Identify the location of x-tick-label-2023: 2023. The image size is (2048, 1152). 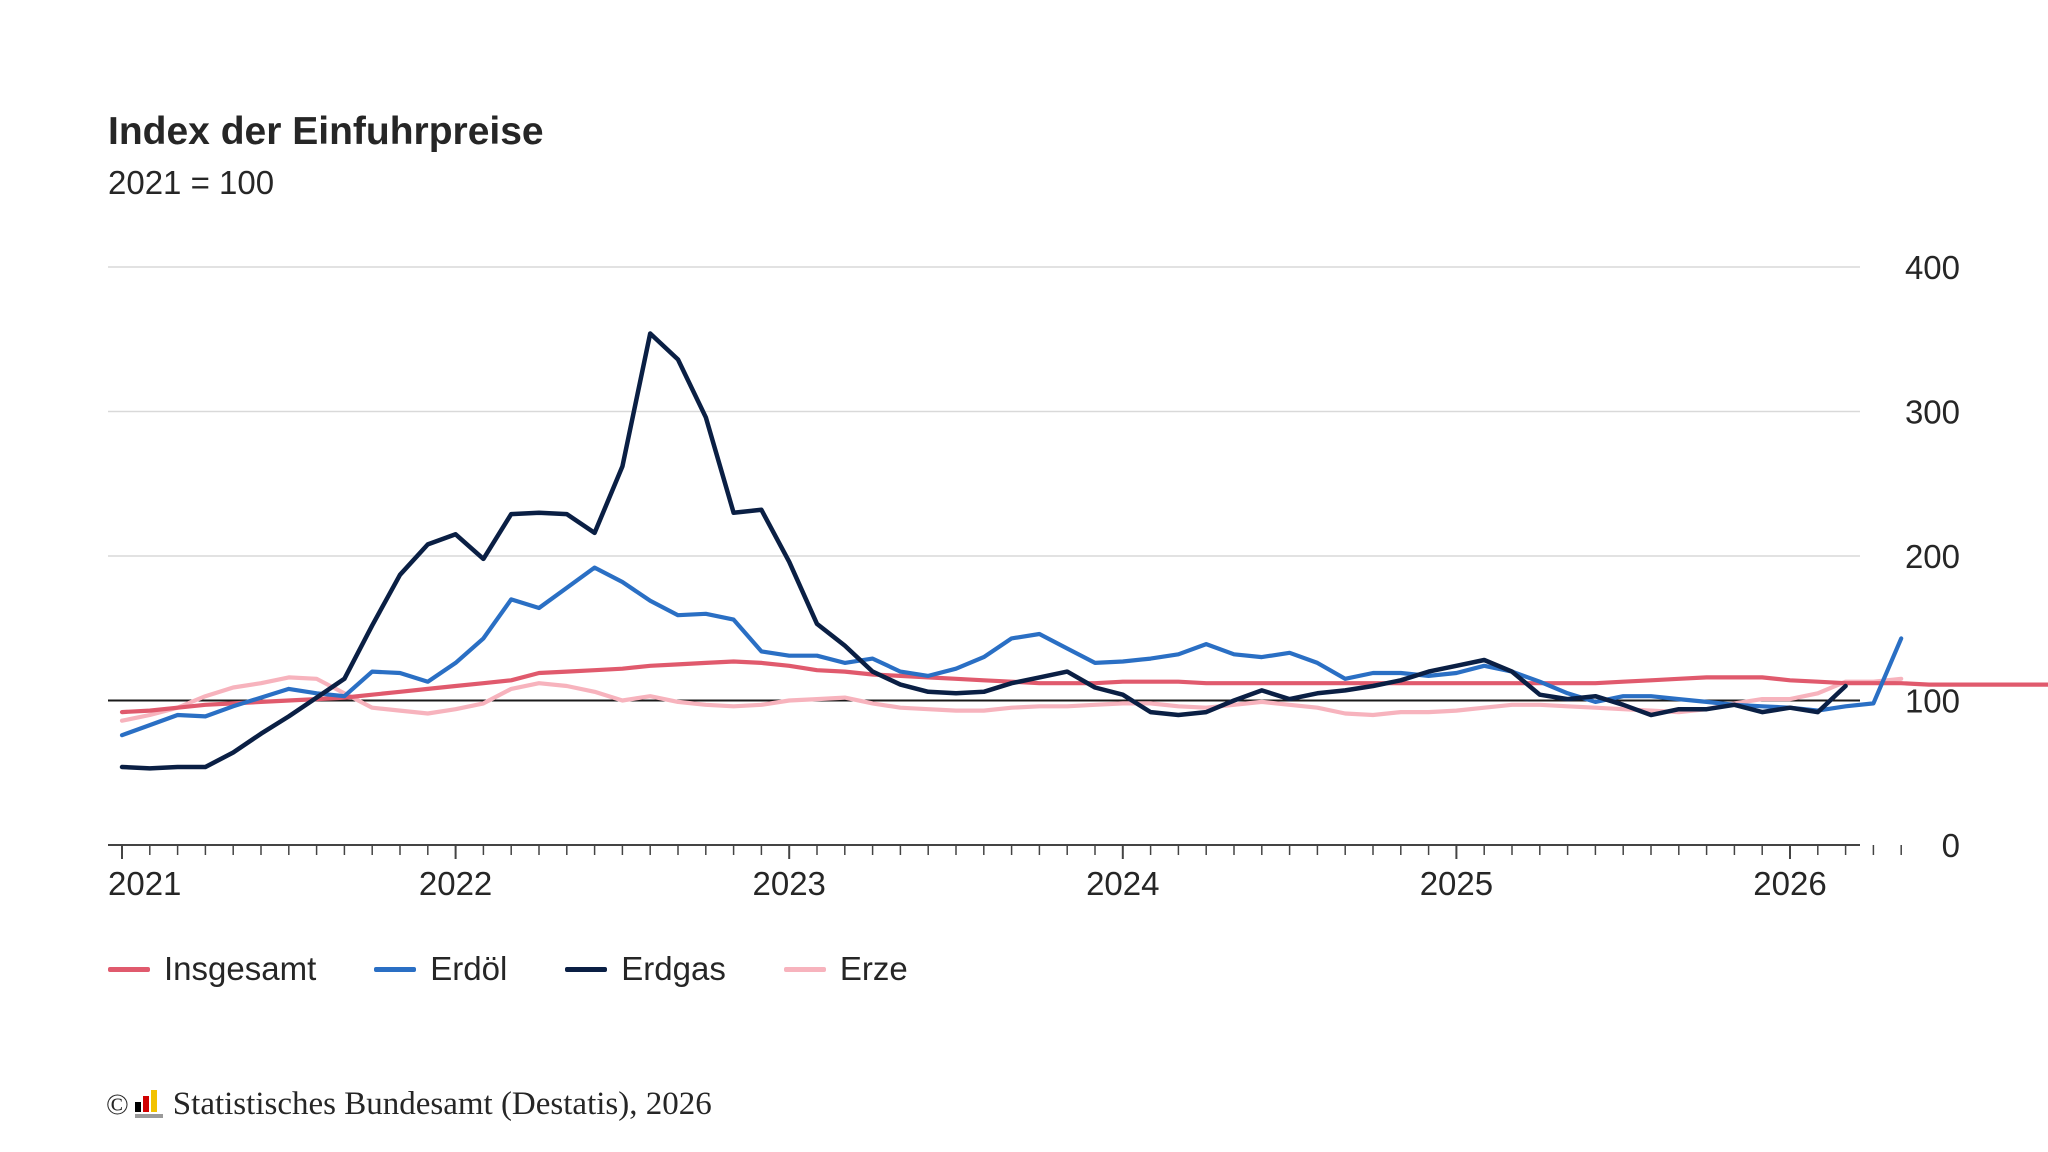
(788, 883).